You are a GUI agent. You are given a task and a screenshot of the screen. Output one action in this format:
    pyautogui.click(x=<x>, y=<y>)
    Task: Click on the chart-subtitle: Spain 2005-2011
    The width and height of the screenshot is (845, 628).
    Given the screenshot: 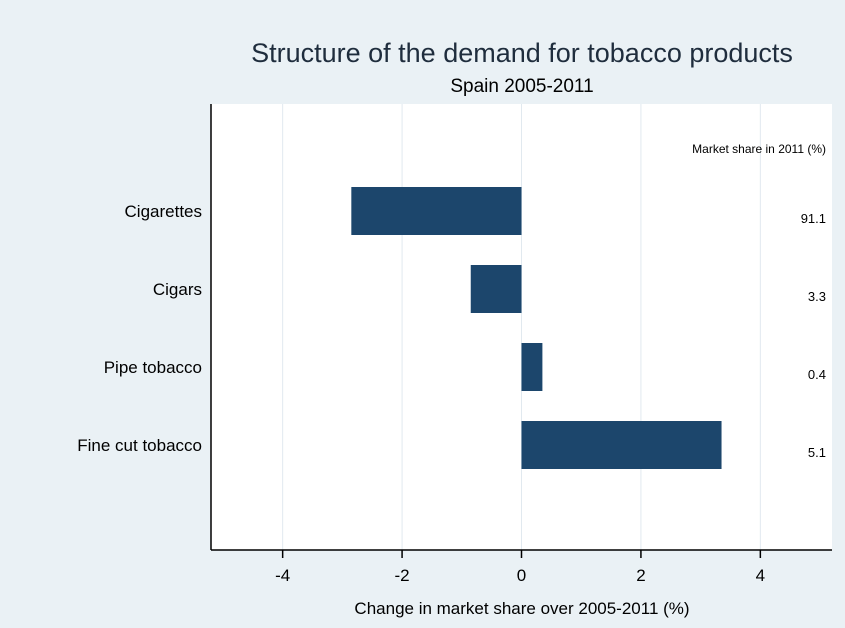 What is the action you would take?
    pyautogui.click(x=521, y=86)
    